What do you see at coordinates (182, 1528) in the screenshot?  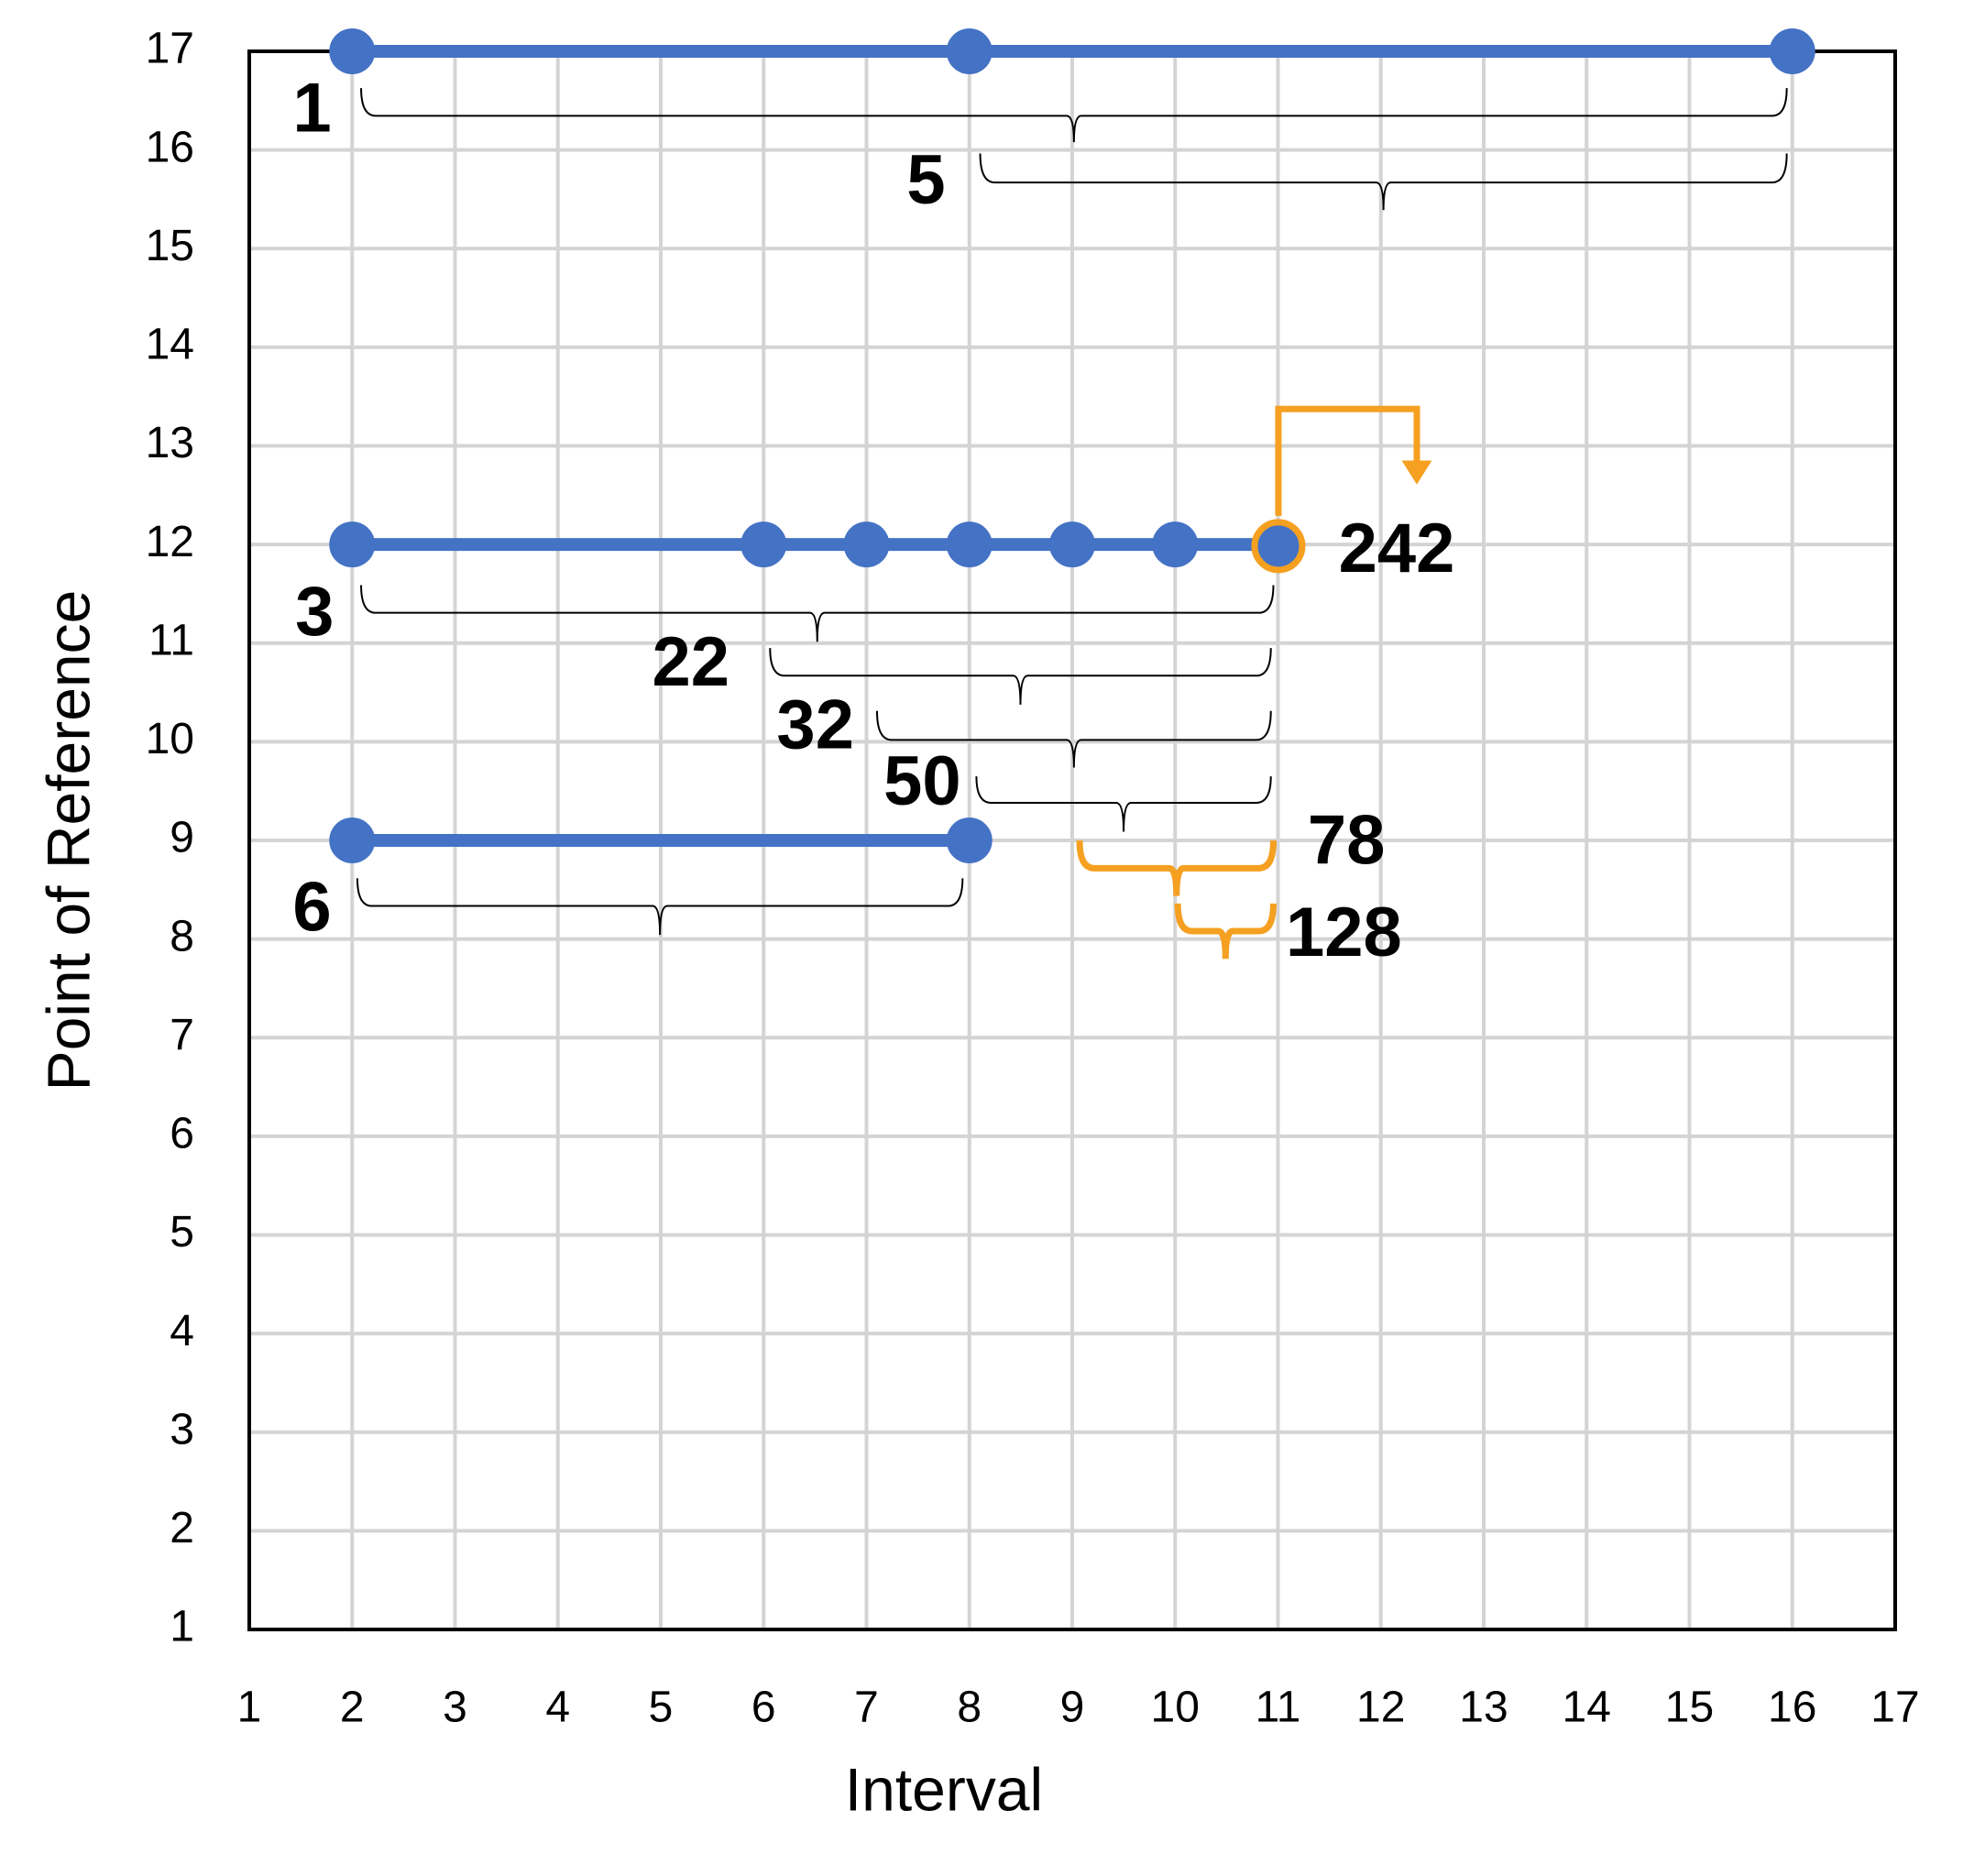 I see `y-tick-label: 2` at bounding box center [182, 1528].